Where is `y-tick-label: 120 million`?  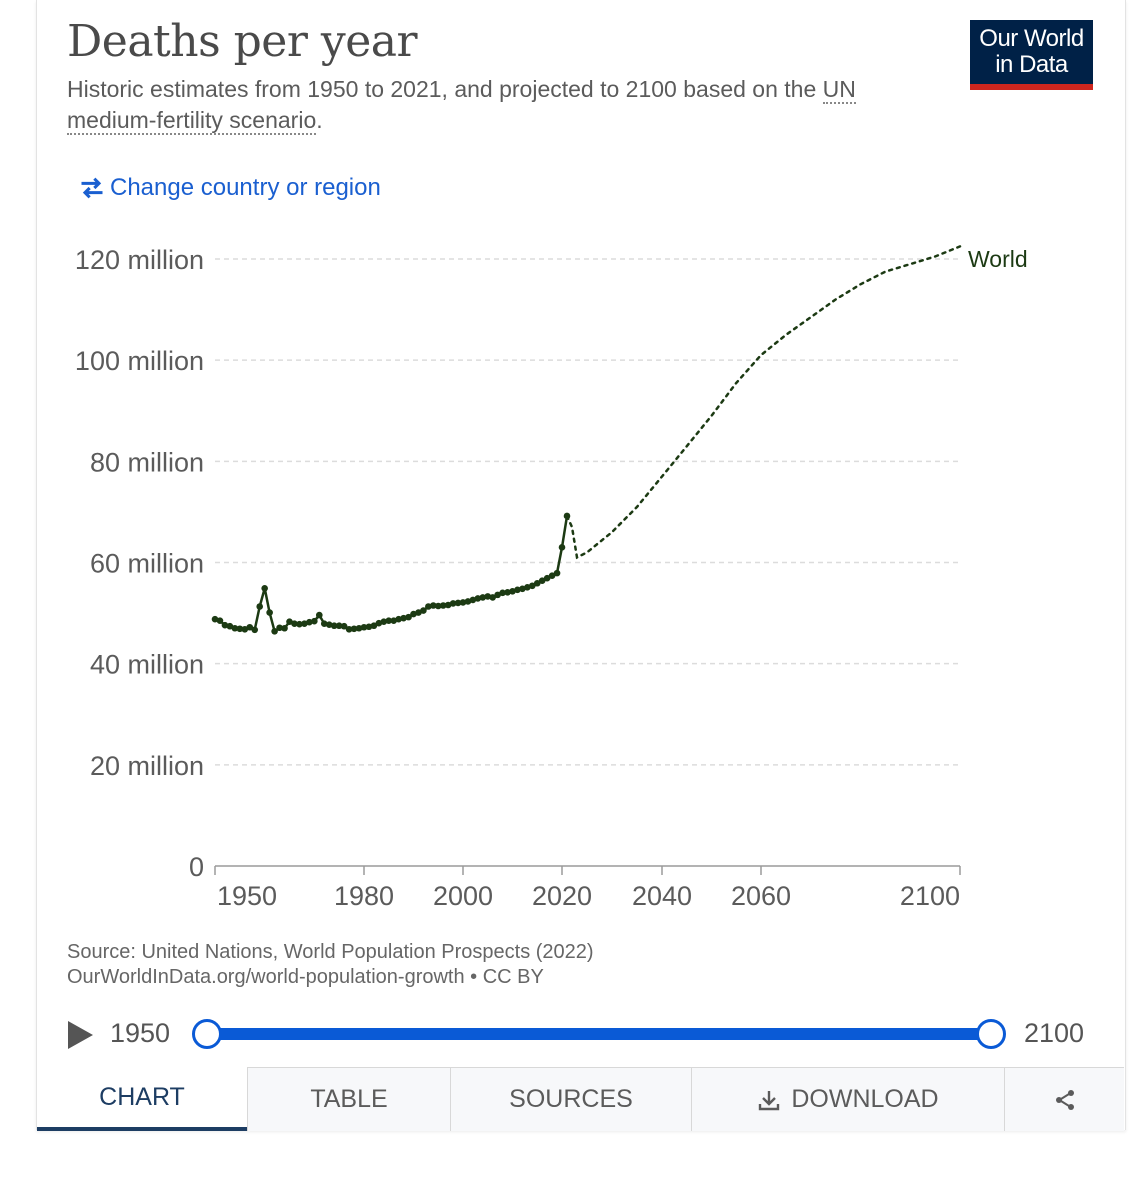 y-tick-label: 120 million is located at coordinates (139, 260).